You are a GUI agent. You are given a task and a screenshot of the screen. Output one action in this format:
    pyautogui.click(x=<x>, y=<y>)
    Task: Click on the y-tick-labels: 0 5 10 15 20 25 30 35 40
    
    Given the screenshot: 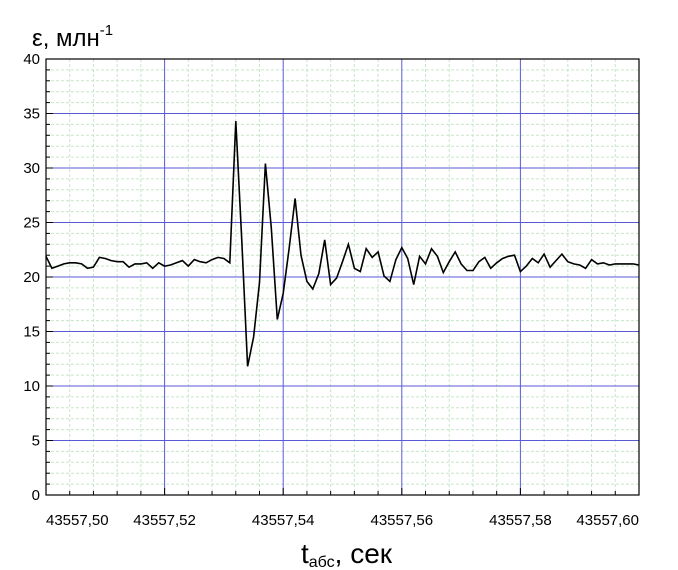 What is the action you would take?
    pyautogui.click(x=31, y=277)
    